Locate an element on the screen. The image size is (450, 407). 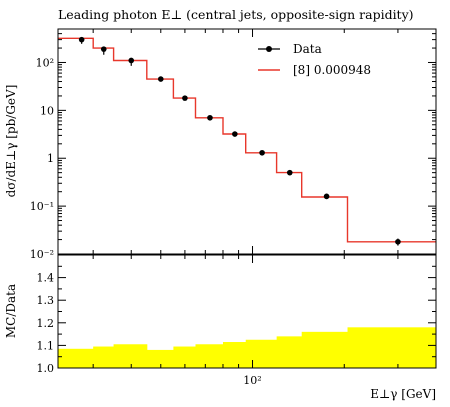
ratio-y-tick-label: 1.2 is located at coordinates (46, 323).